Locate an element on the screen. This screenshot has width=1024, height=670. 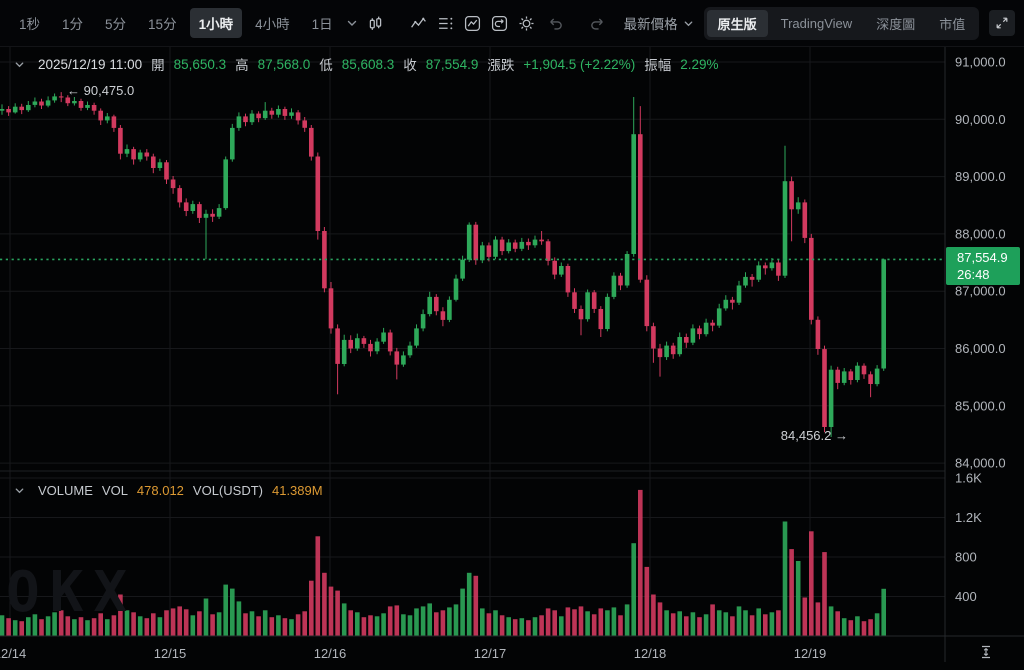
open-label: 開 is located at coordinates (158, 65).